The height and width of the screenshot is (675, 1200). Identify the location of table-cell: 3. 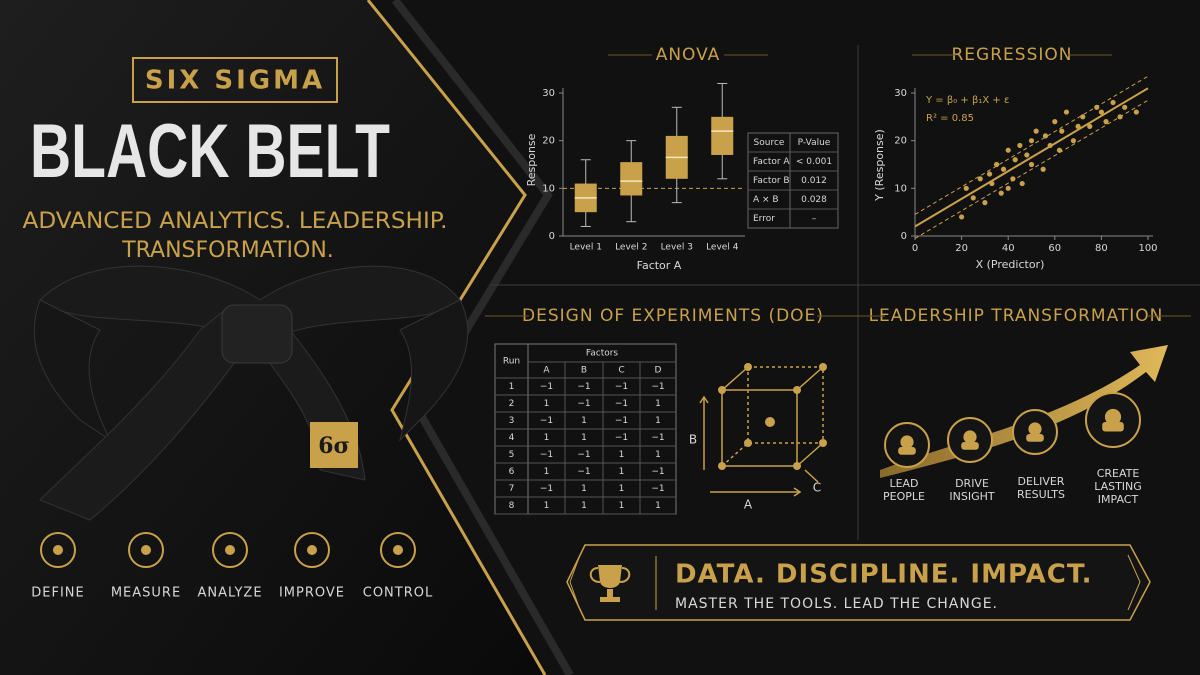
(512, 421).